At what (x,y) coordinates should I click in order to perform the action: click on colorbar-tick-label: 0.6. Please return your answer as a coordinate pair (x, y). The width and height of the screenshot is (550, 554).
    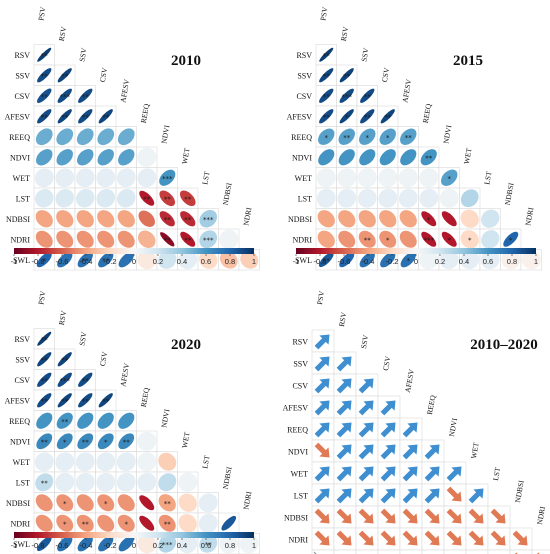
    Looking at the image, I should click on (206, 261).